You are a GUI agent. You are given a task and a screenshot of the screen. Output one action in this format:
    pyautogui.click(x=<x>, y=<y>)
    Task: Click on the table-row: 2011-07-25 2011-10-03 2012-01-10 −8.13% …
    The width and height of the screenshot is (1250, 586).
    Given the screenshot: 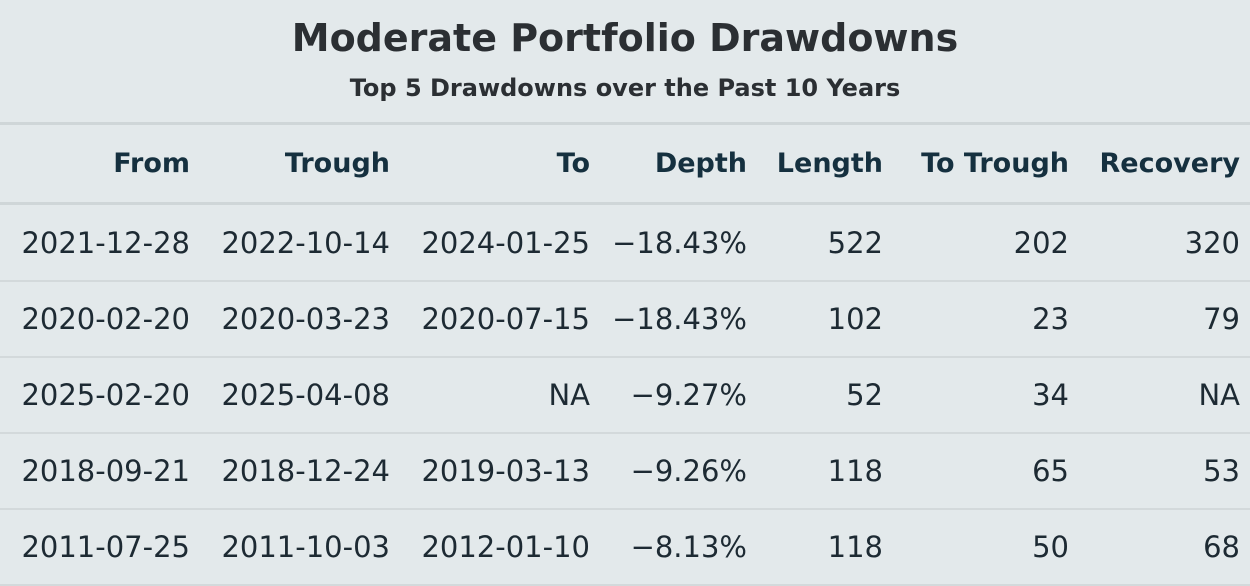 What is the action you would take?
    pyautogui.click(x=625, y=547)
    